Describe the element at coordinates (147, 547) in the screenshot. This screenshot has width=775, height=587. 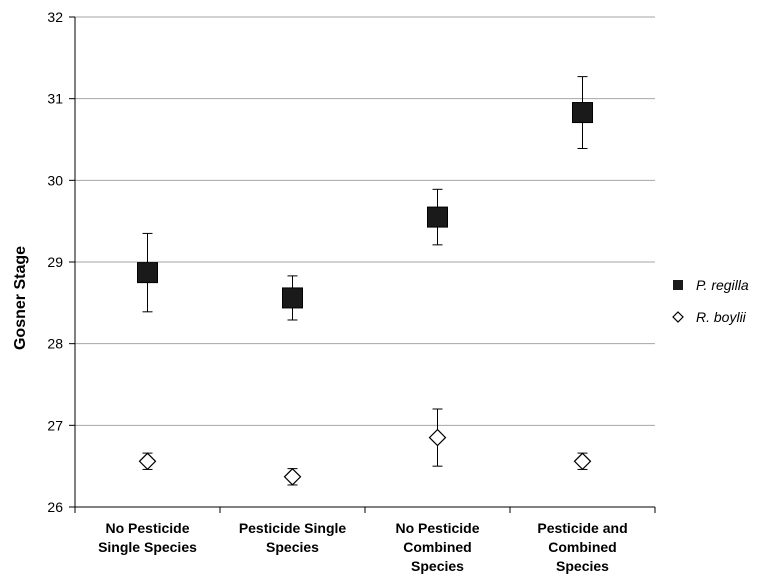
I see `x-tick-label-line: Single Species` at that location.